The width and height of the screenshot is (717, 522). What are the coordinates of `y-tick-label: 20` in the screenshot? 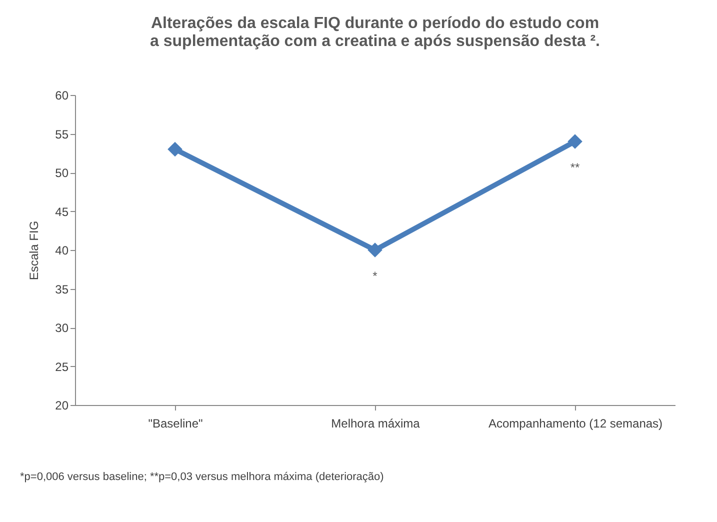 It's located at (62, 405).